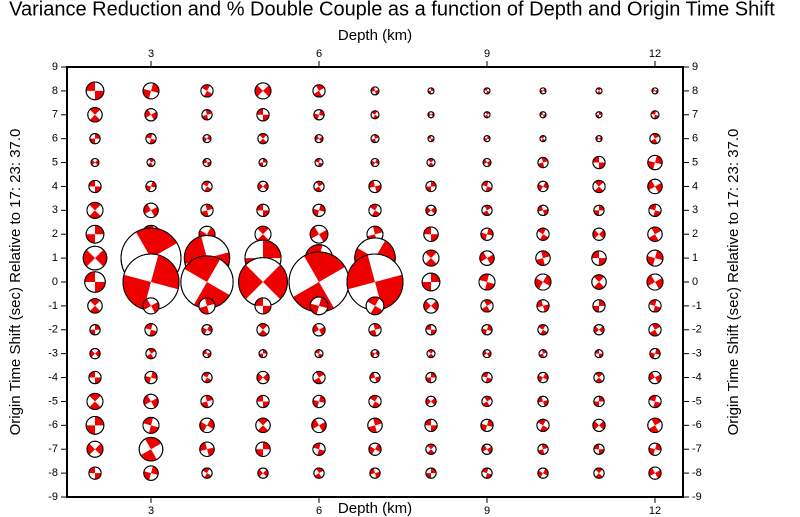 The width and height of the screenshot is (800, 517). What do you see at coordinates (53, 401) in the screenshot?
I see `y-tick-label: -5` at bounding box center [53, 401].